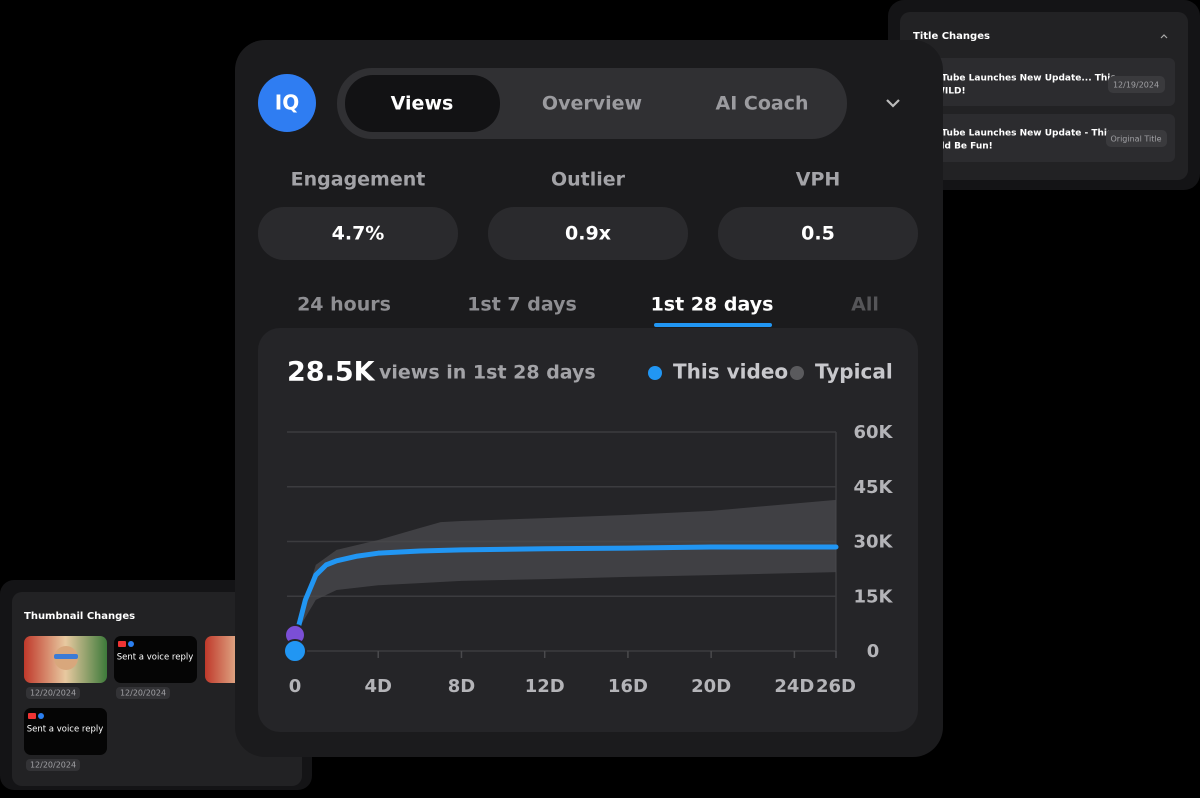 The image size is (1200, 798). Describe the element at coordinates (865, 305) in the screenshot. I see `period-tab: All` at that location.